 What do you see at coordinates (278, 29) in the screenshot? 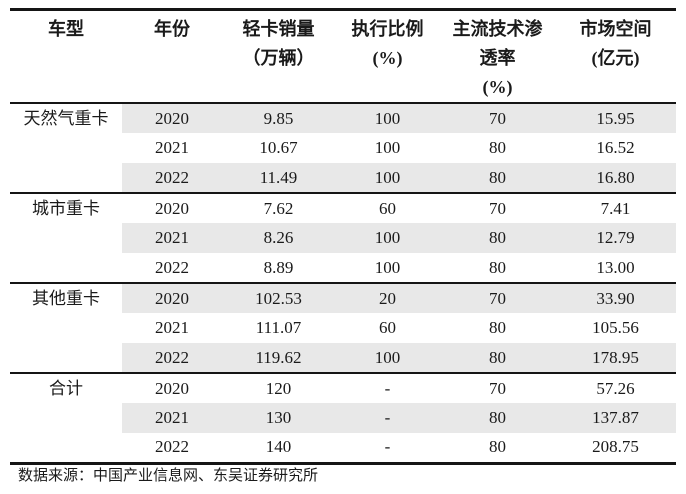
I see `column-header-line: 轻卡销量` at bounding box center [278, 29].